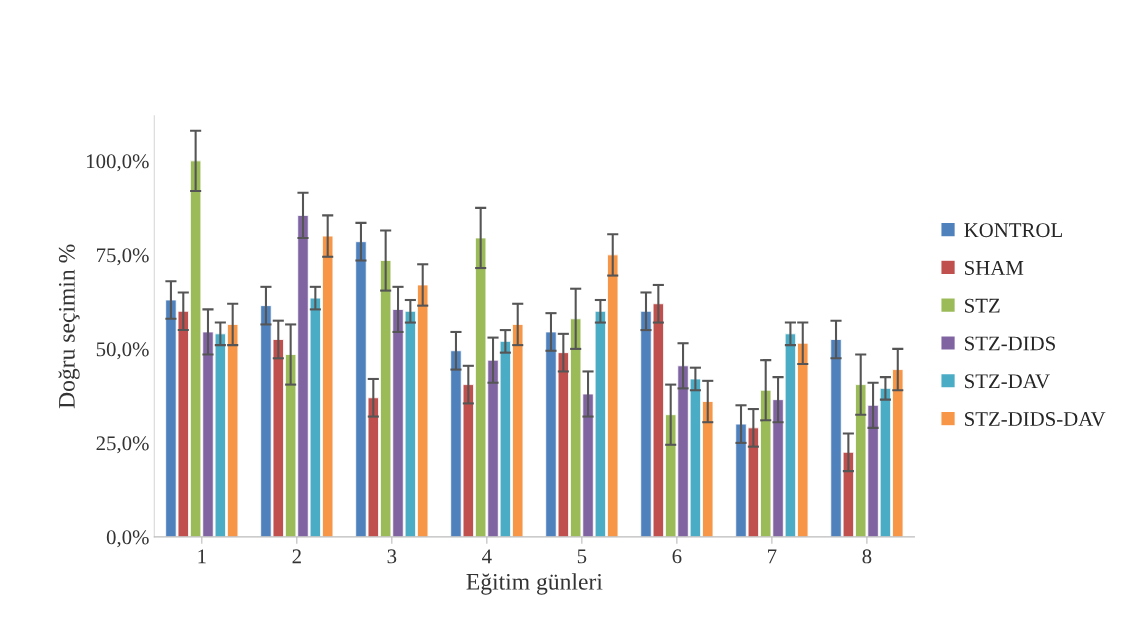 Image resolution: width=1143 pixels, height=643 pixels. What do you see at coordinates (772, 556) in the screenshot?
I see `x-tick-label: 7` at bounding box center [772, 556].